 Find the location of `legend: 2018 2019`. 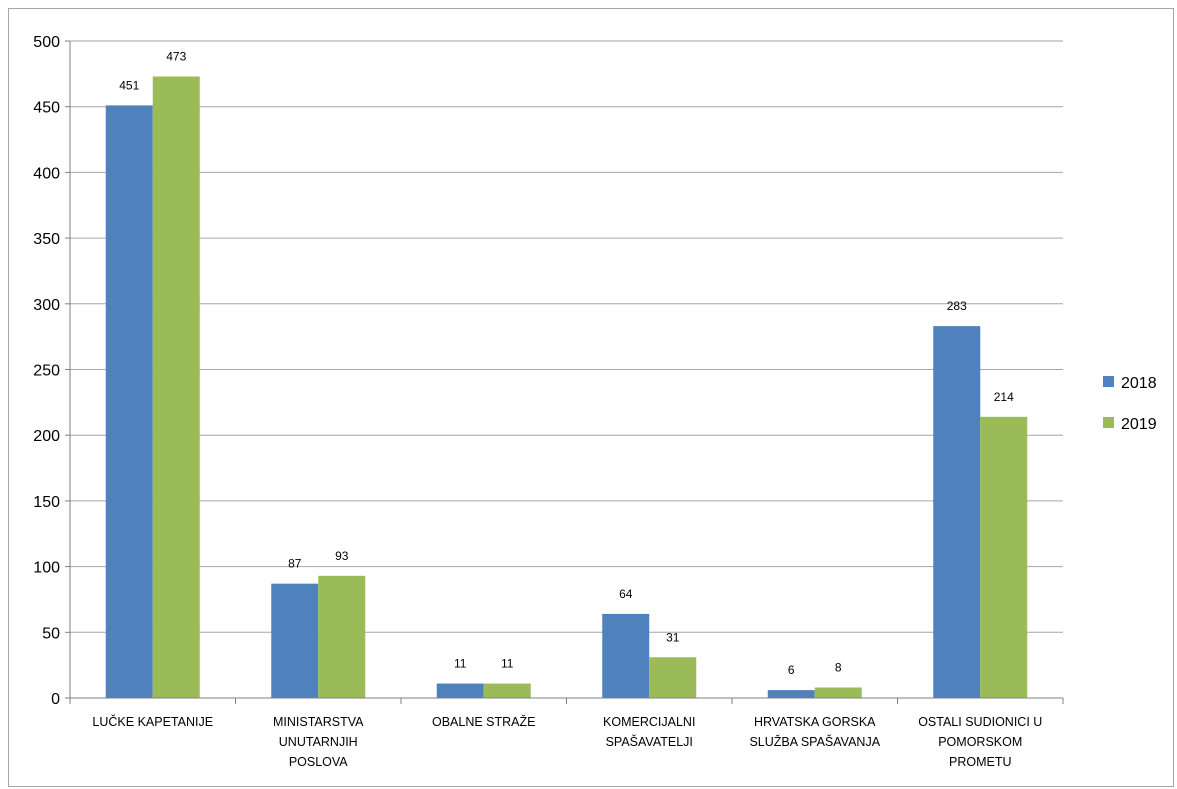

legend: 2018 2019 is located at coordinates (1130, 404).